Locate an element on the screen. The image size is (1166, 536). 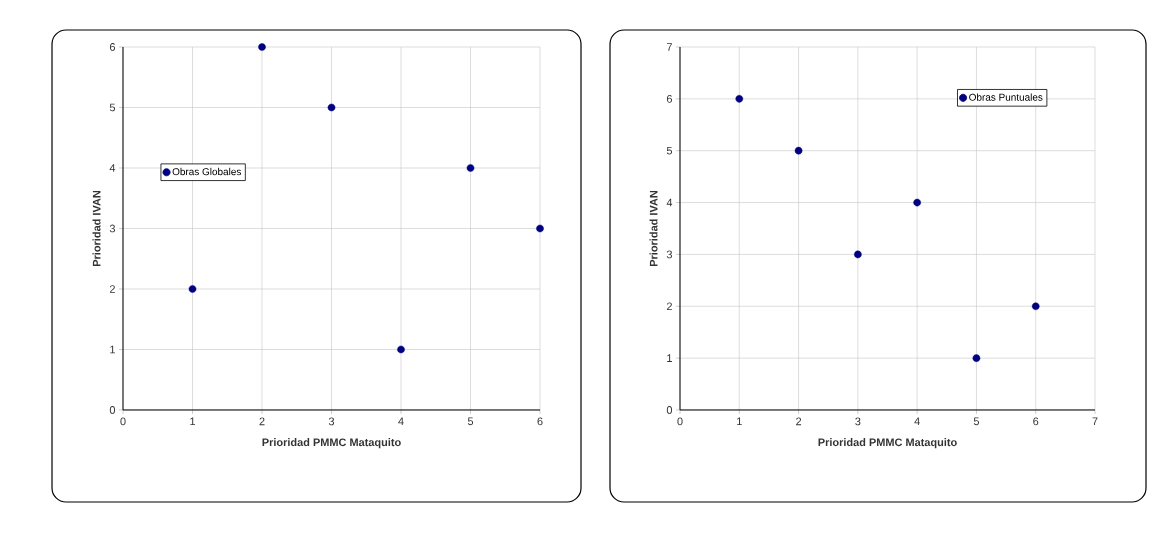
x-tick-label: 7 is located at coordinates (1095, 421).